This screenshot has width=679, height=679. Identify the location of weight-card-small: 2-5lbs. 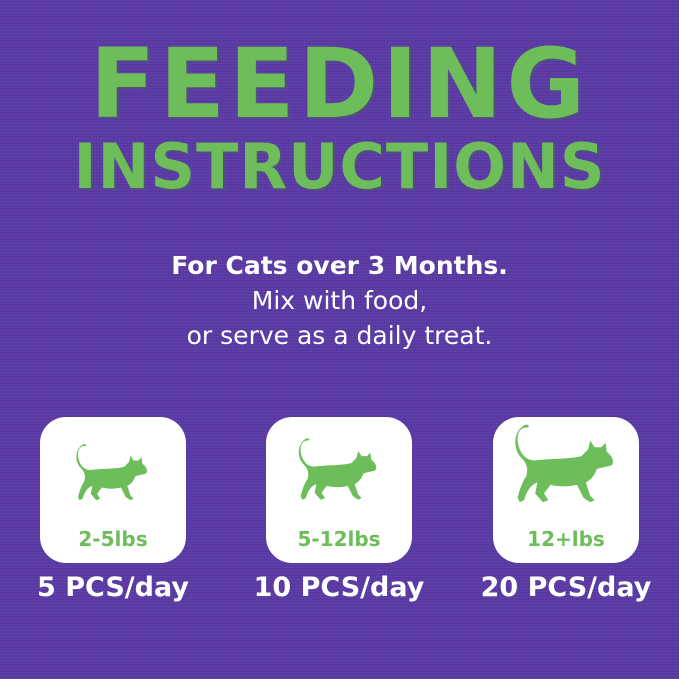
(113, 490).